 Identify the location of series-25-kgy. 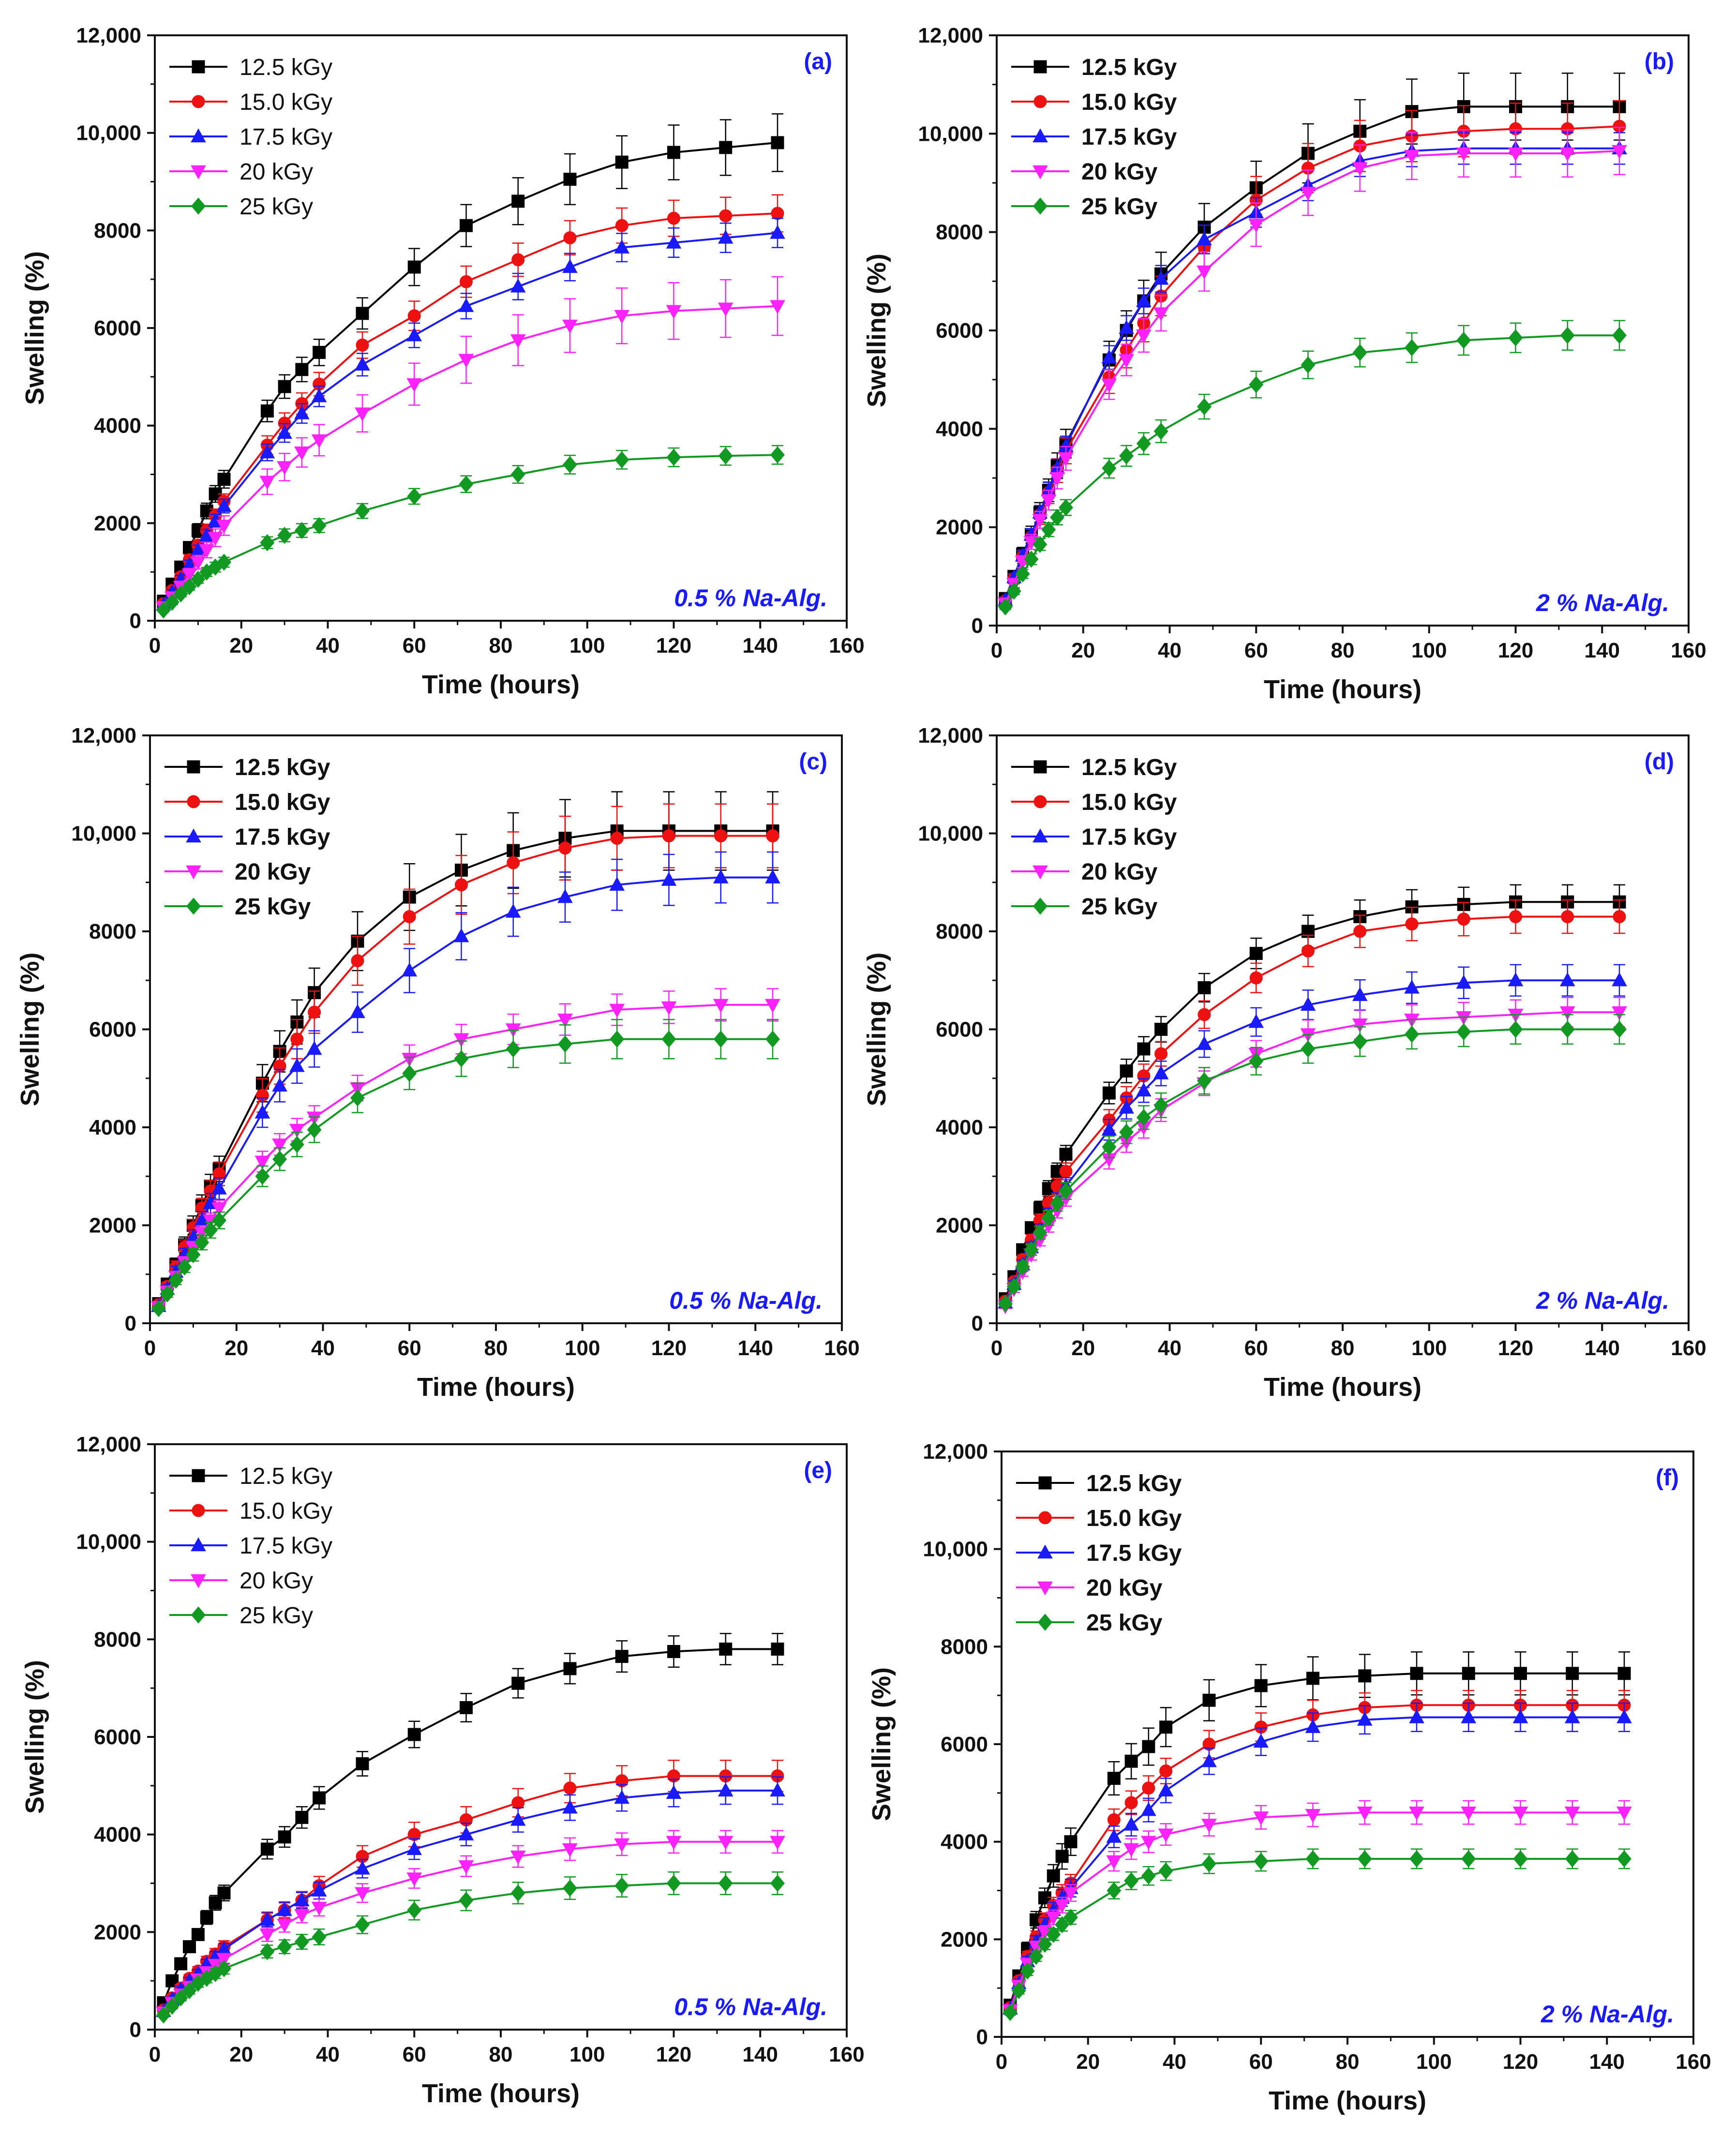
(1312, 468).